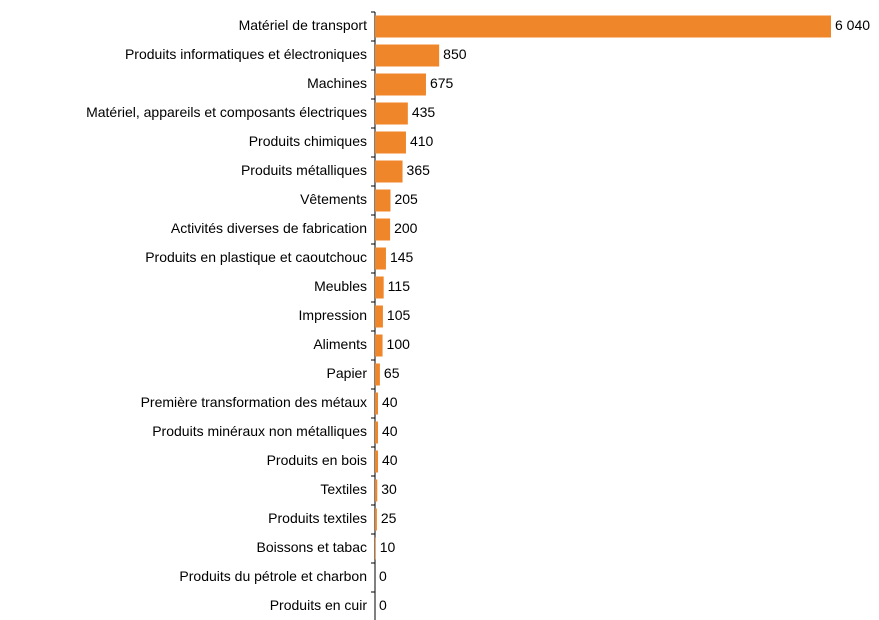 Image resolution: width=879 pixels, height=620 pixels. What do you see at coordinates (406, 199) in the screenshot?
I see `value-label: 205` at bounding box center [406, 199].